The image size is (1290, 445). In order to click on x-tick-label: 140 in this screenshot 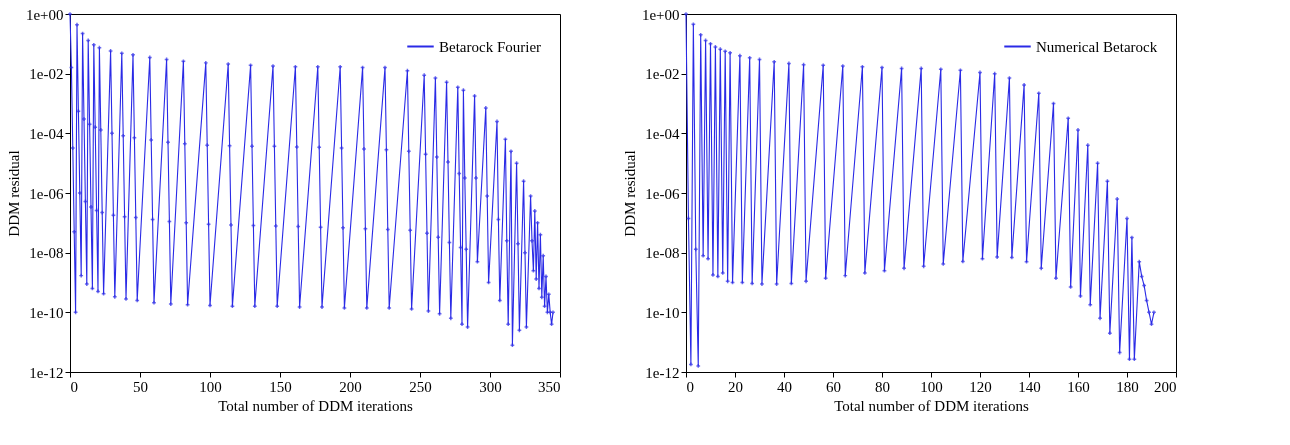, I will do `click(1029, 386)`.